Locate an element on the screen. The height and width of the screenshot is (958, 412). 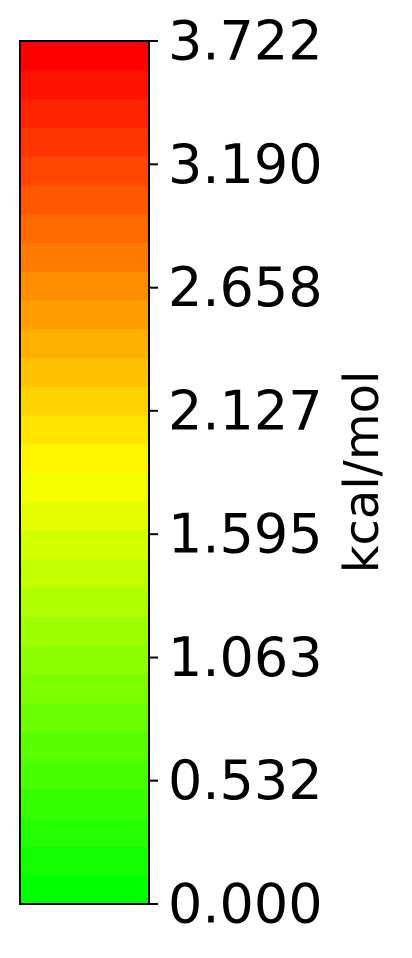
colorbar-tick-label: 2.127 is located at coordinates (245, 410).